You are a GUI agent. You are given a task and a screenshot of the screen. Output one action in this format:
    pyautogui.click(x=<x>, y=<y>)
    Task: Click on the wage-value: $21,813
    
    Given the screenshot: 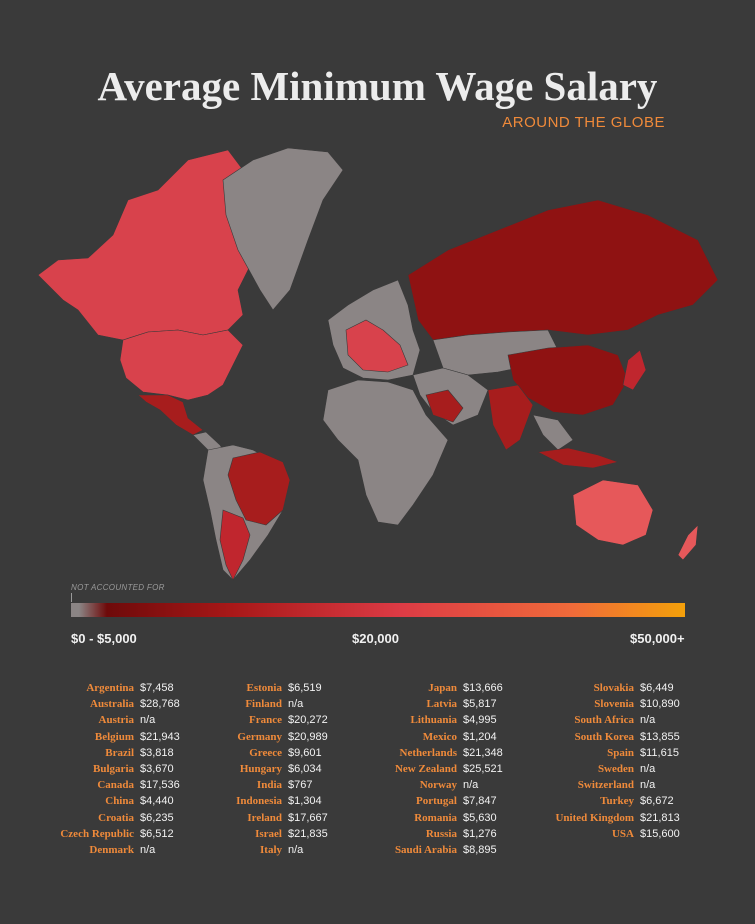 What is the action you would take?
    pyautogui.click(x=660, y=817)
    